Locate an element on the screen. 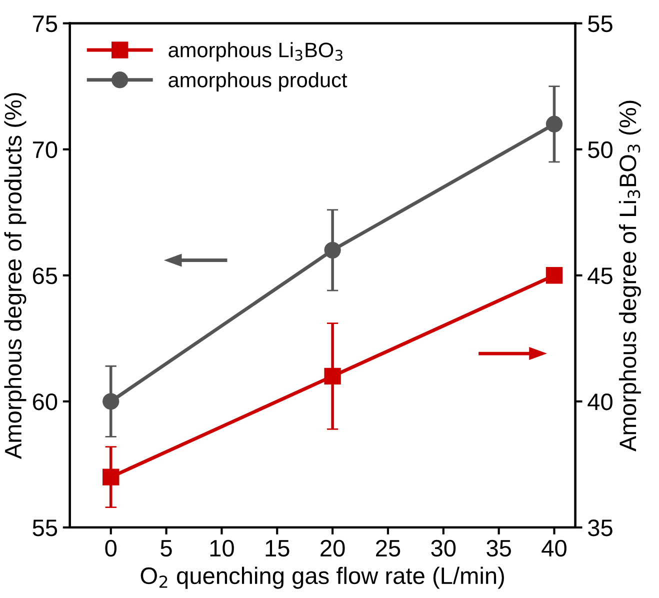 The image size is (659, 598). y-axis-title: Amorphous degree of products (%) is located at coordinates (15, 276).